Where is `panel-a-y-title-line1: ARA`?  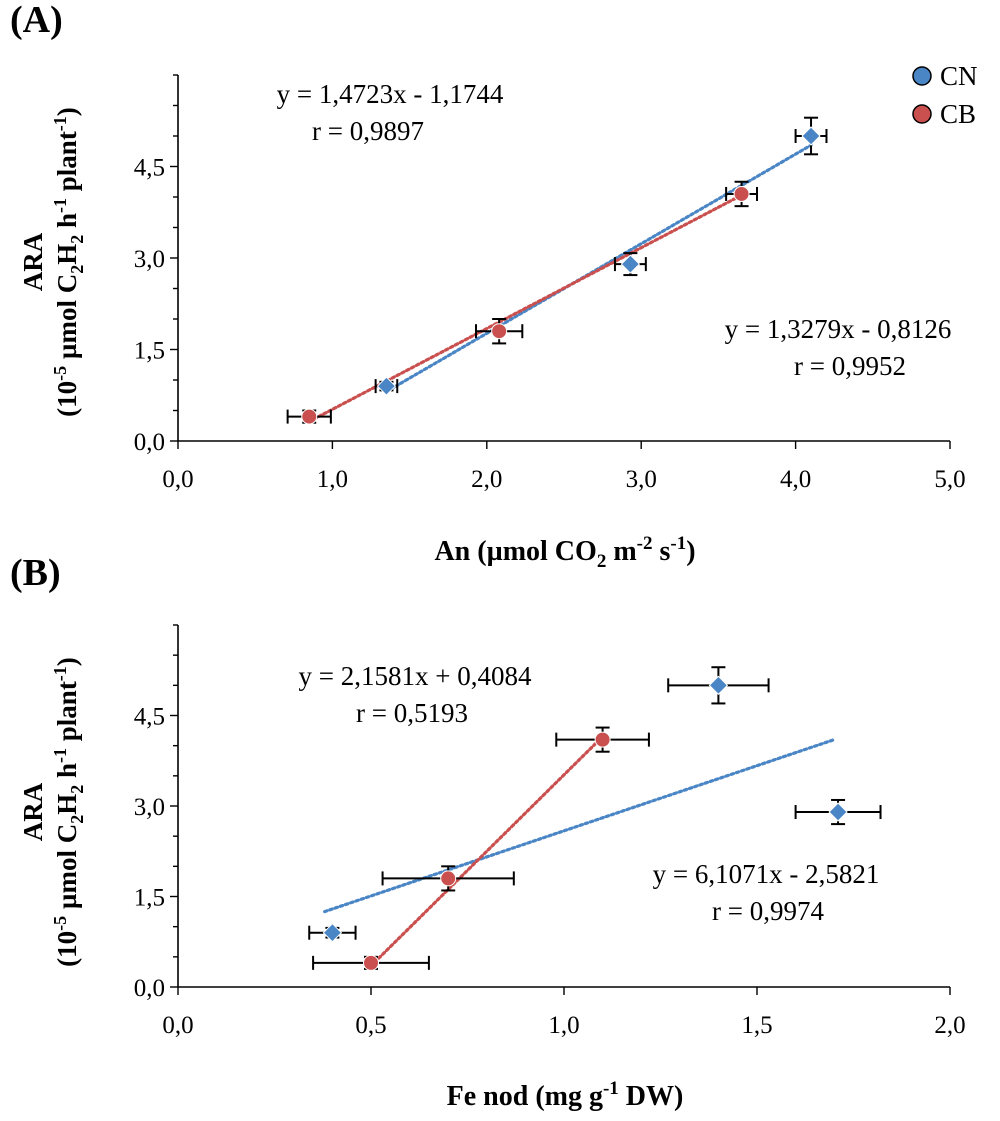
panel-a-y-title-line1: ARA is located at coordinates (33, 261).